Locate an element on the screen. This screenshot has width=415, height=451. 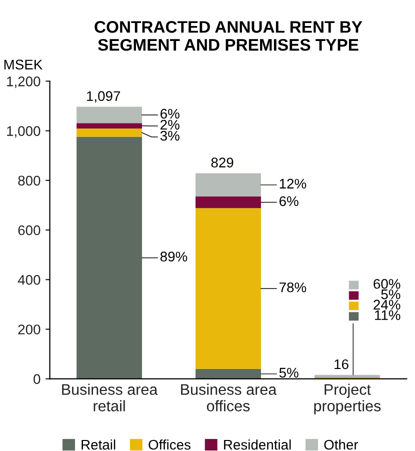
y-axis-title: MSEK is located at coordinates (23, 65).